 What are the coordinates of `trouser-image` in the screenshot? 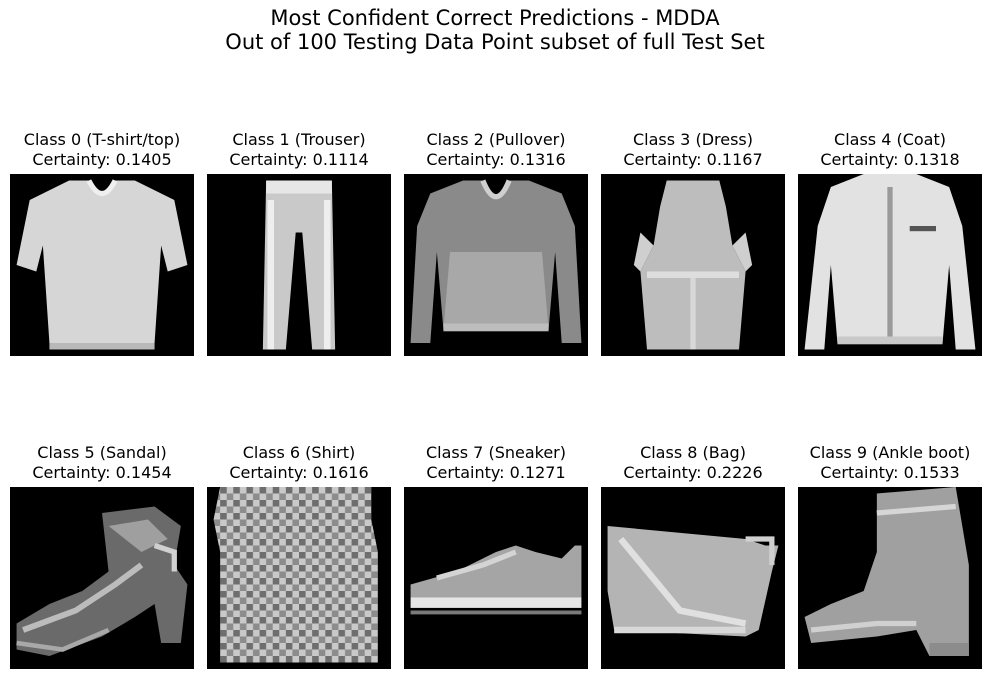 It's located at (299, 265).